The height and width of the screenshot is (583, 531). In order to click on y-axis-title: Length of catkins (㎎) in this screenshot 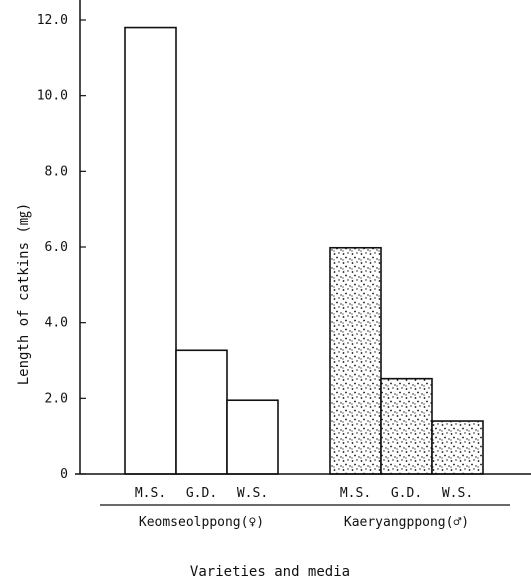, I will do `click(24, 294)`.